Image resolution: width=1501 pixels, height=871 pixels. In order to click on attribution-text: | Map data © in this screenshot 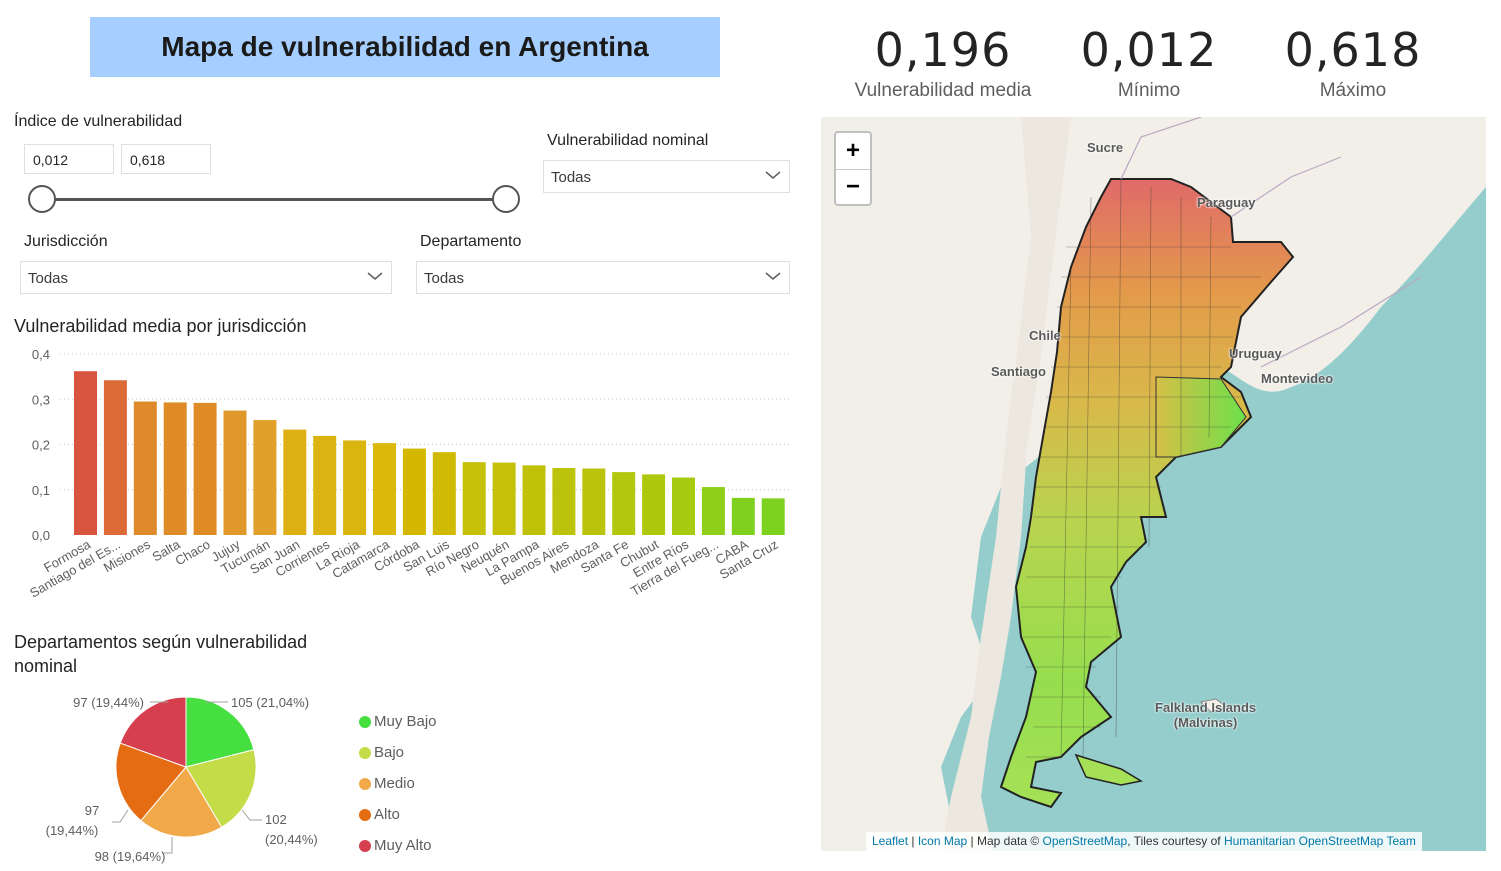, I will do `click(1005, 841)`.